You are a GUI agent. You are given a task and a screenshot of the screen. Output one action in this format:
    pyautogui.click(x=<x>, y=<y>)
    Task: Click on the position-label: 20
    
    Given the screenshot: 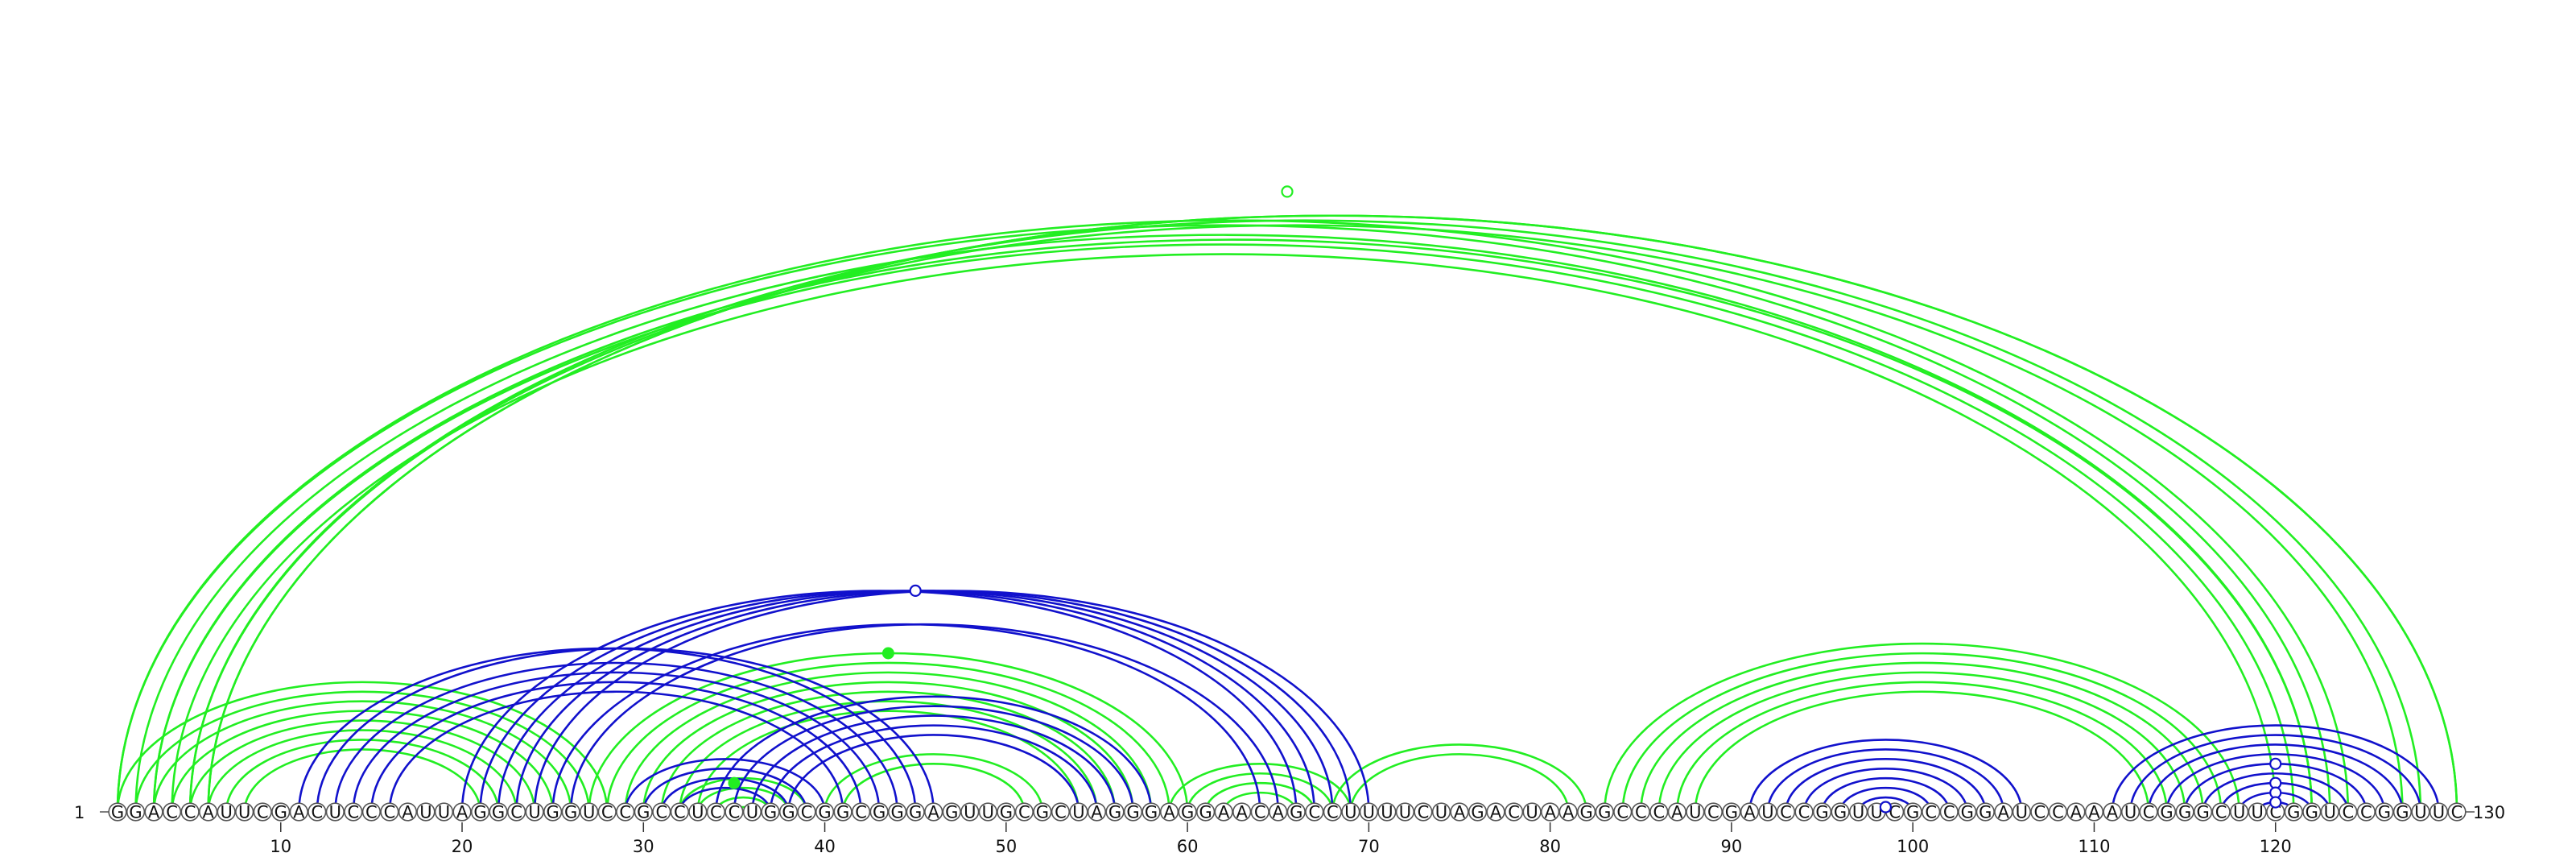 What is the action you would take?
    pyautogui.click(x=463, y=846)
    